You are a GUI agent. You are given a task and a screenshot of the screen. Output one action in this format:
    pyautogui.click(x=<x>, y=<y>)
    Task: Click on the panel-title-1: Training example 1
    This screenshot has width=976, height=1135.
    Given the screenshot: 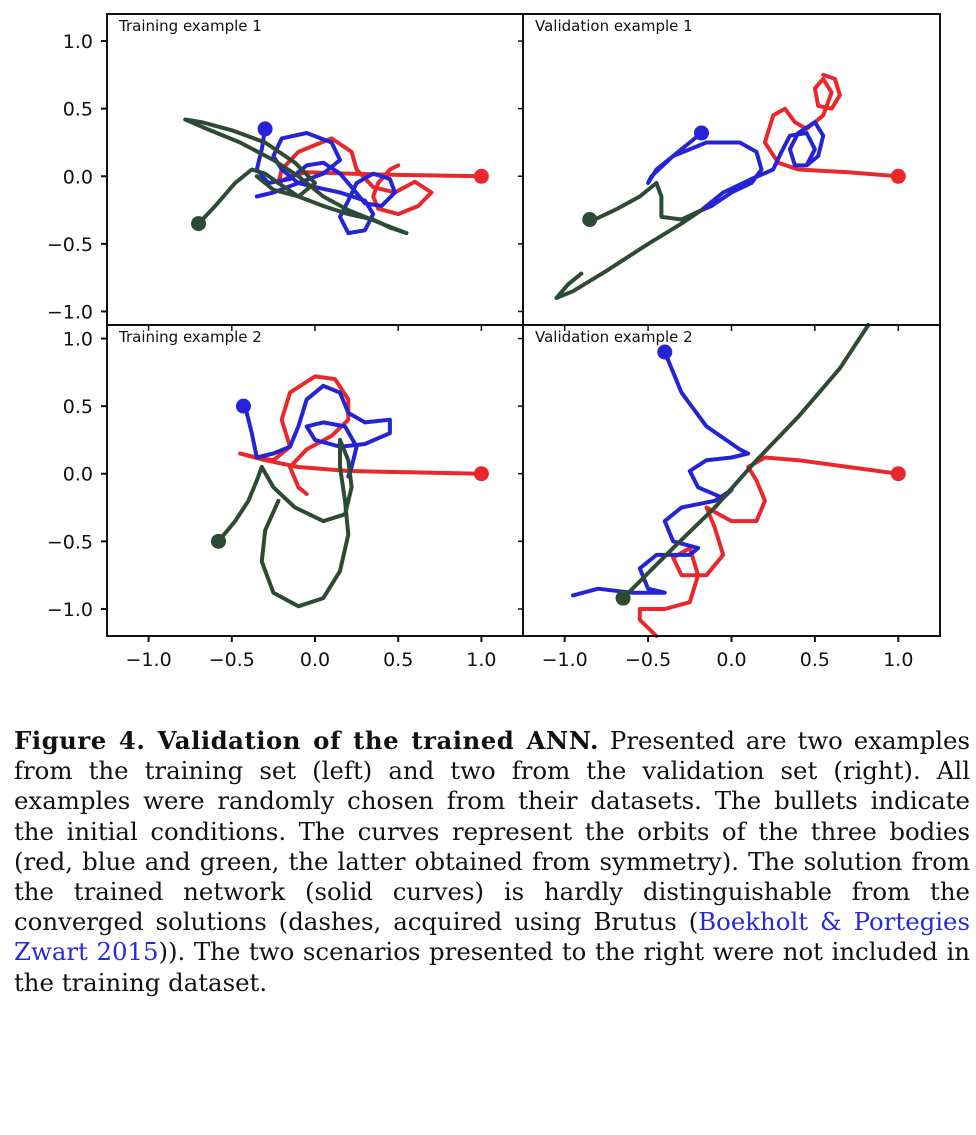 What is the action you would take?
    pyautogui.click(x=190, y=26)
    